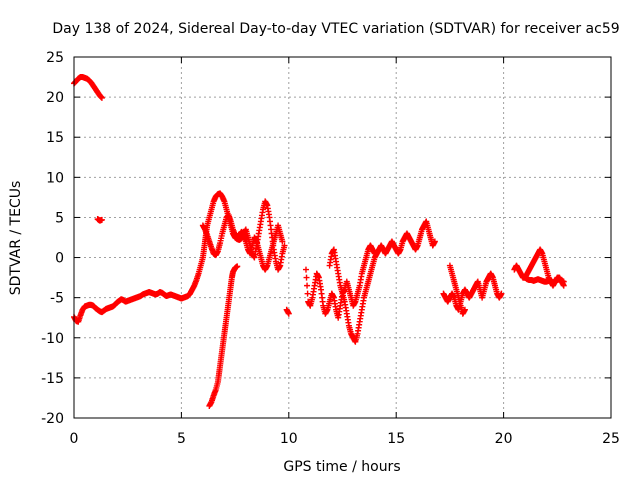 This screenshot has width=640, height=484. Describe the element at coordinates (181, 439) in the screenshot. I see `x-tick-label: 5` at that location.